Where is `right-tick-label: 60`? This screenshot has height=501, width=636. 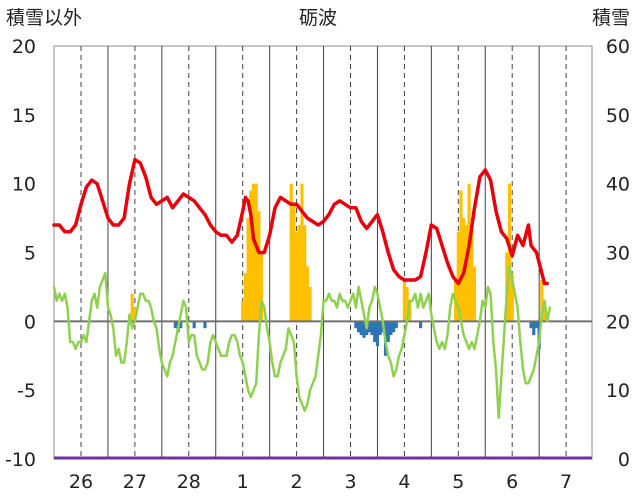
right-tick-label: 60 is located at coordinates (618, 47).